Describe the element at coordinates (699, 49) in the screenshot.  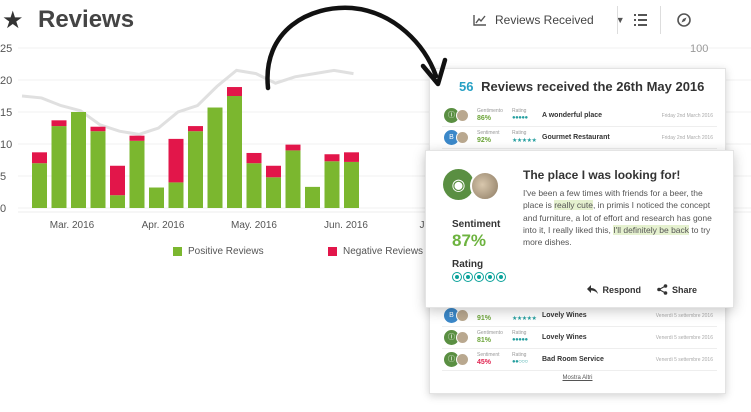
I see `y-right-tick-label: 100` at that location.